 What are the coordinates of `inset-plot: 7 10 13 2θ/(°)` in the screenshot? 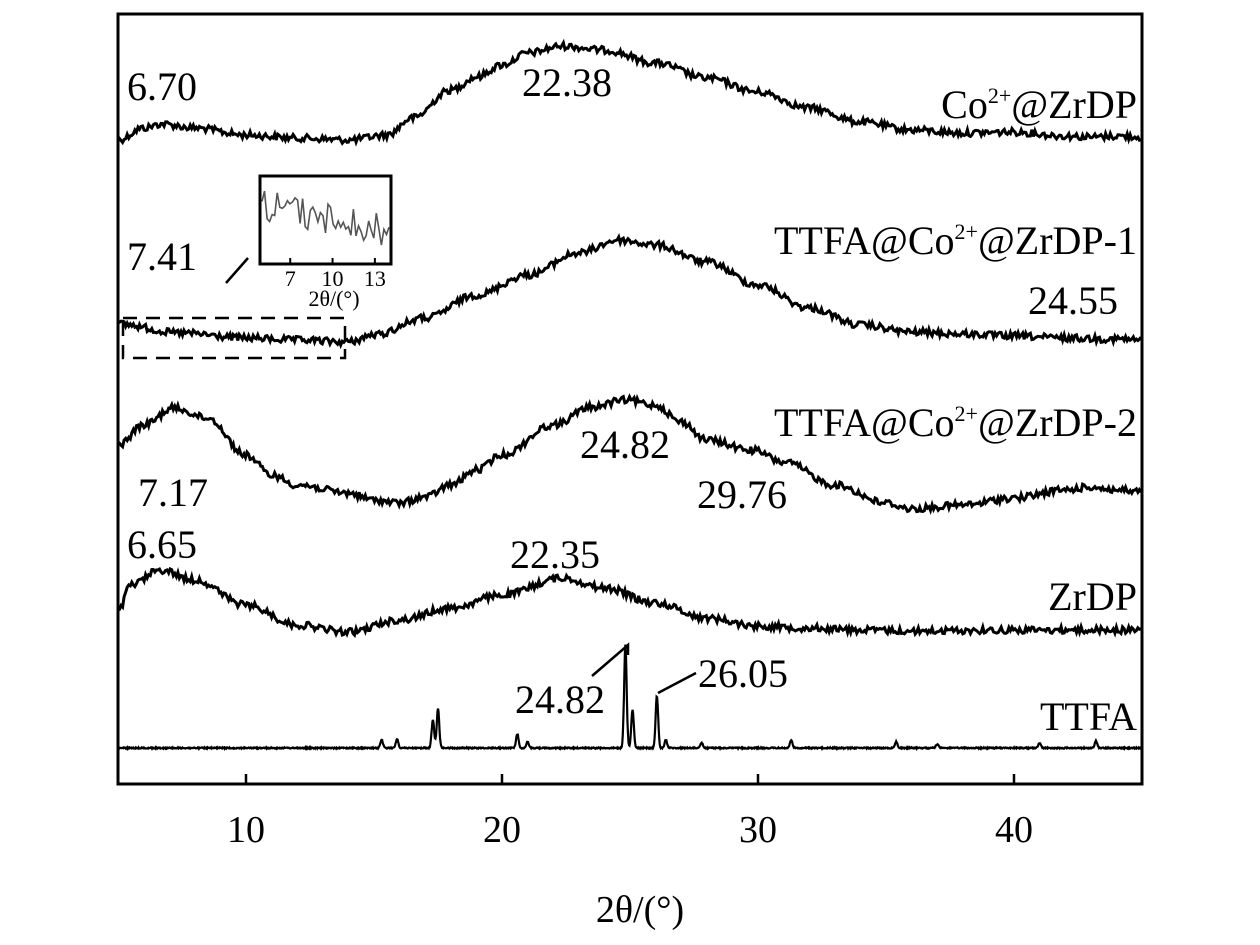 It's located at (325, 242).